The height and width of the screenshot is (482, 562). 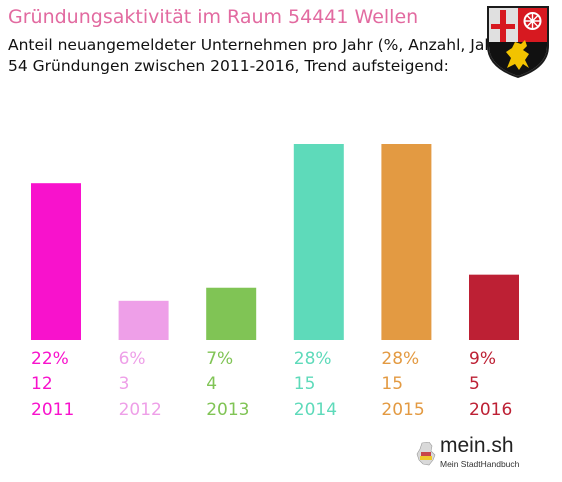 What do you see at coordinates (392, 384) in the screenshot?
I see `count-label-2015: 15` at bounding box center [392, 384].